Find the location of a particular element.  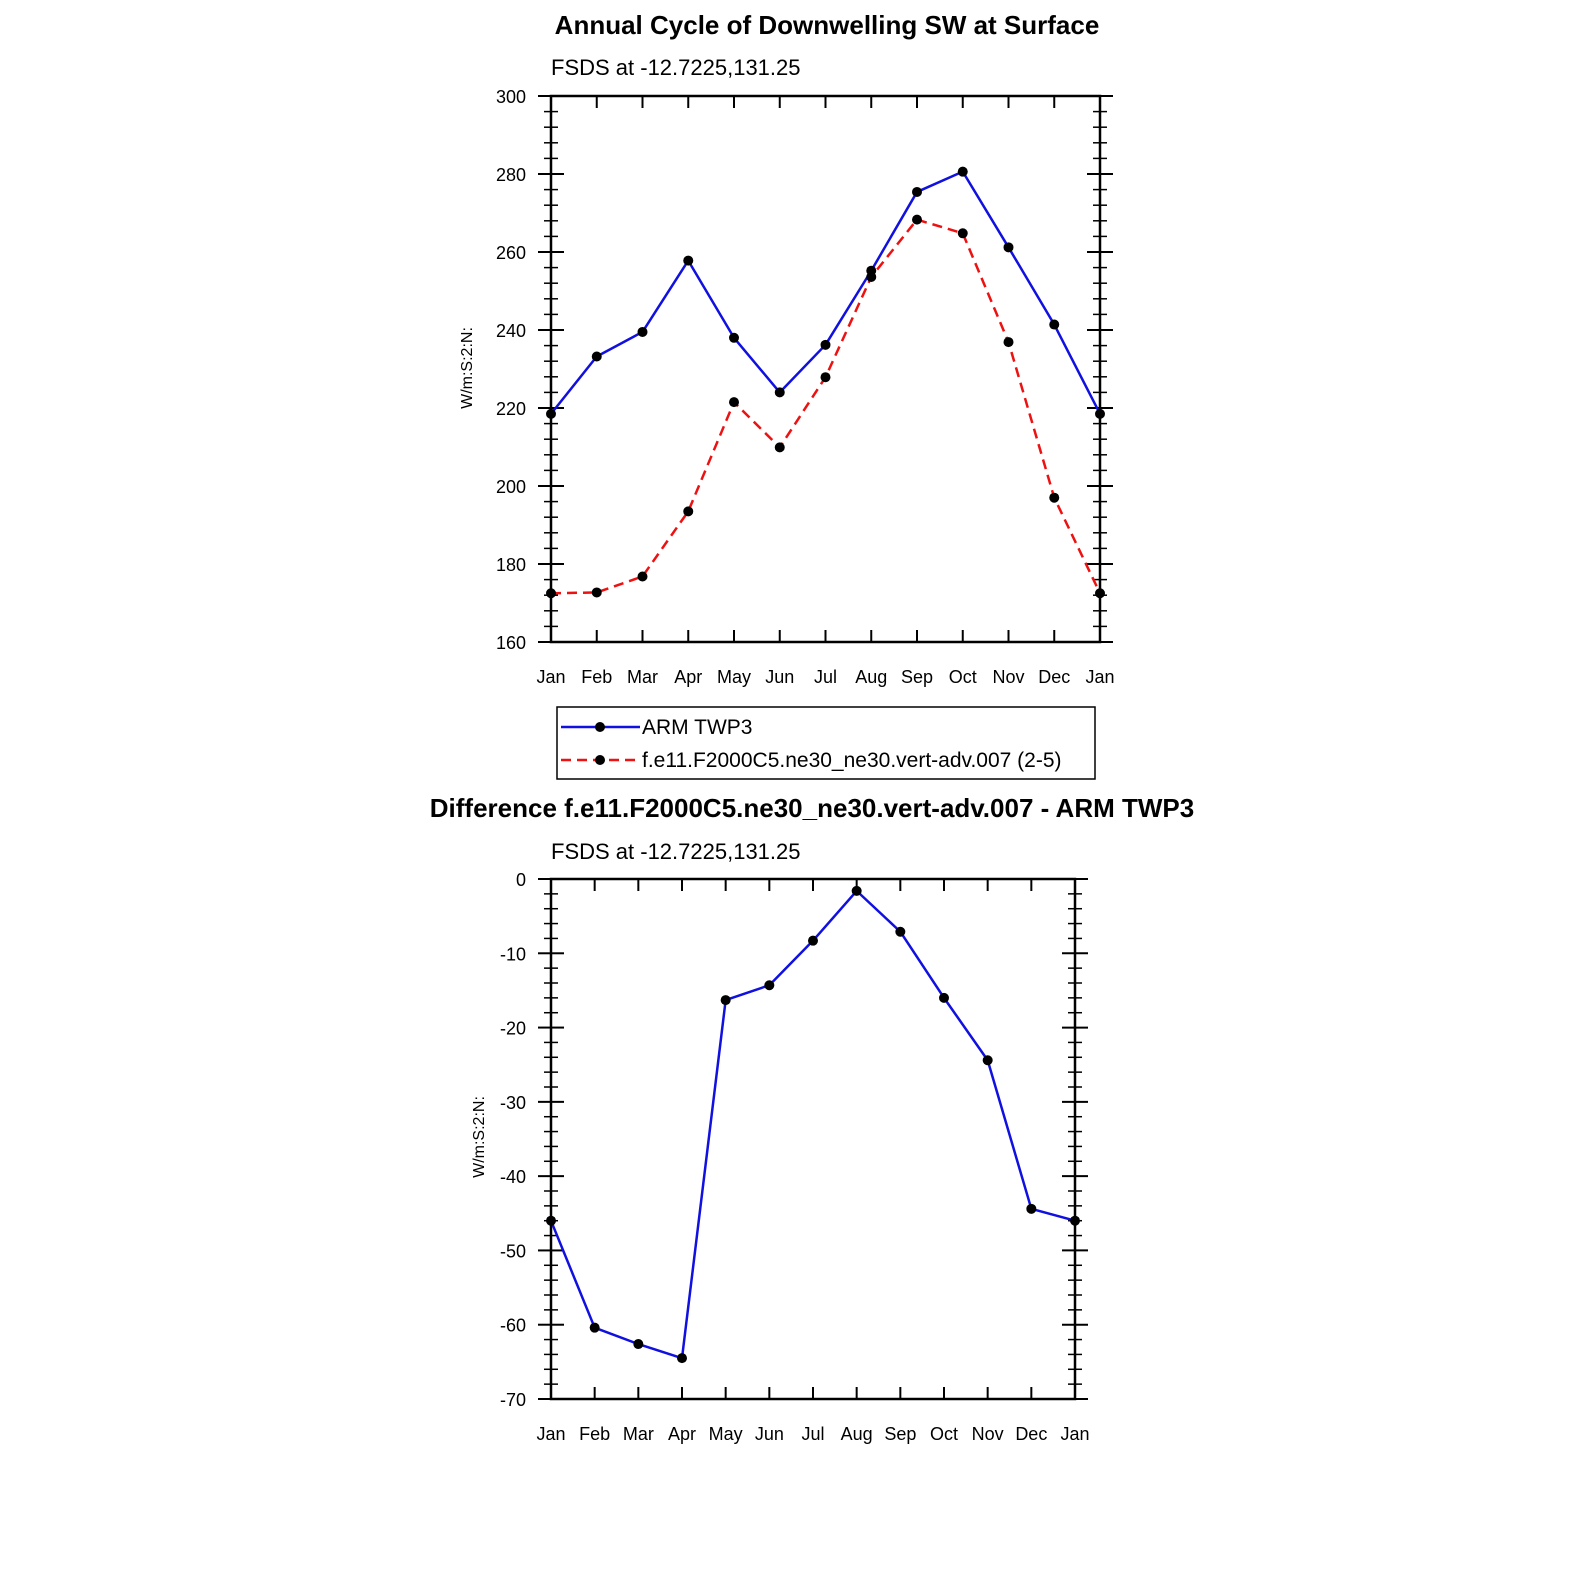

y-tick-label: 280 is located at coordinates (511, 175).